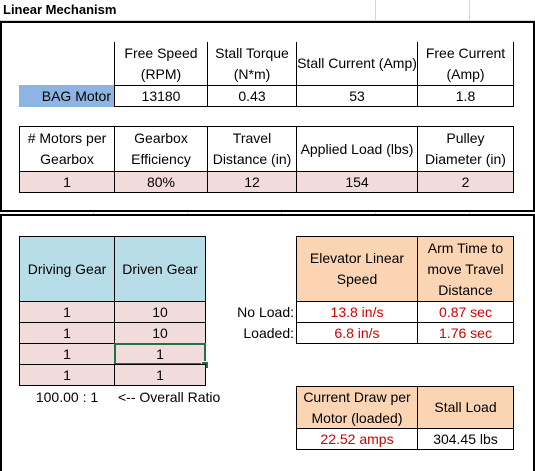  I want to click on no-load-time-cell: 0.87 sec, so click(465, 312).